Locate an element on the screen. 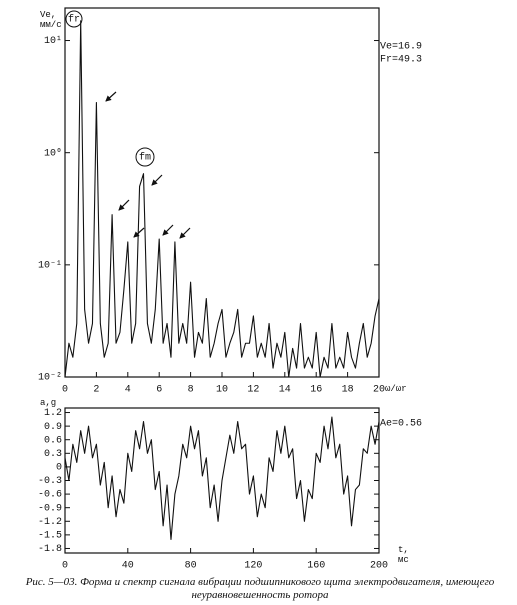 Image resolution: width=517 pixels, height=605 pixels. y-tick-label: -1.8 is located at coordinates (50, 549).